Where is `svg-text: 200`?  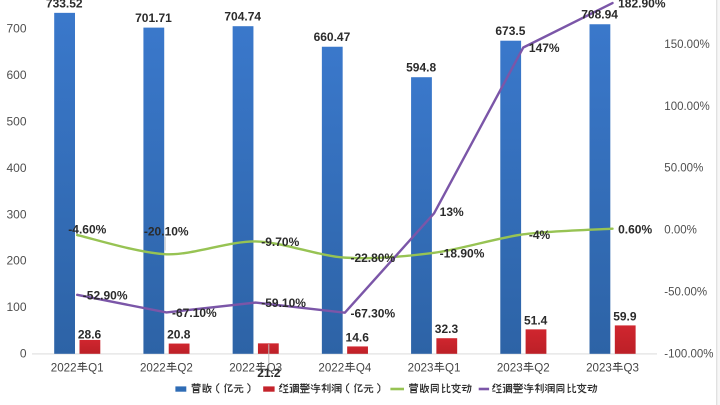
svg-text: 200 is located at coordinates (16, 261).